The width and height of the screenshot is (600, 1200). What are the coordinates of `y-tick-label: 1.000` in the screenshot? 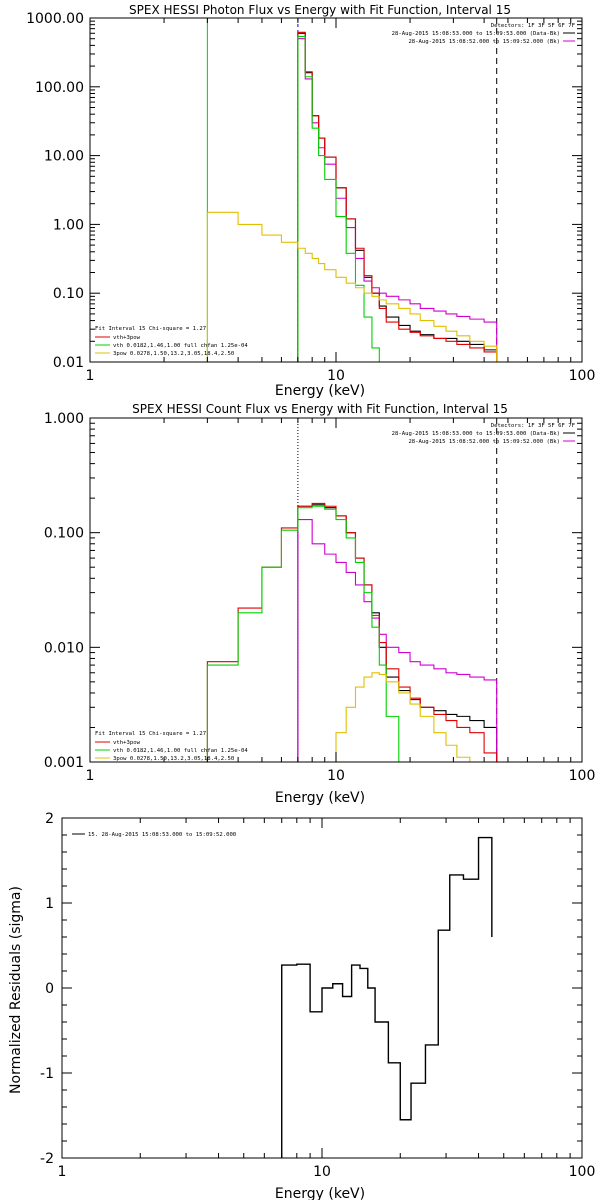 It's located at (64, 419).